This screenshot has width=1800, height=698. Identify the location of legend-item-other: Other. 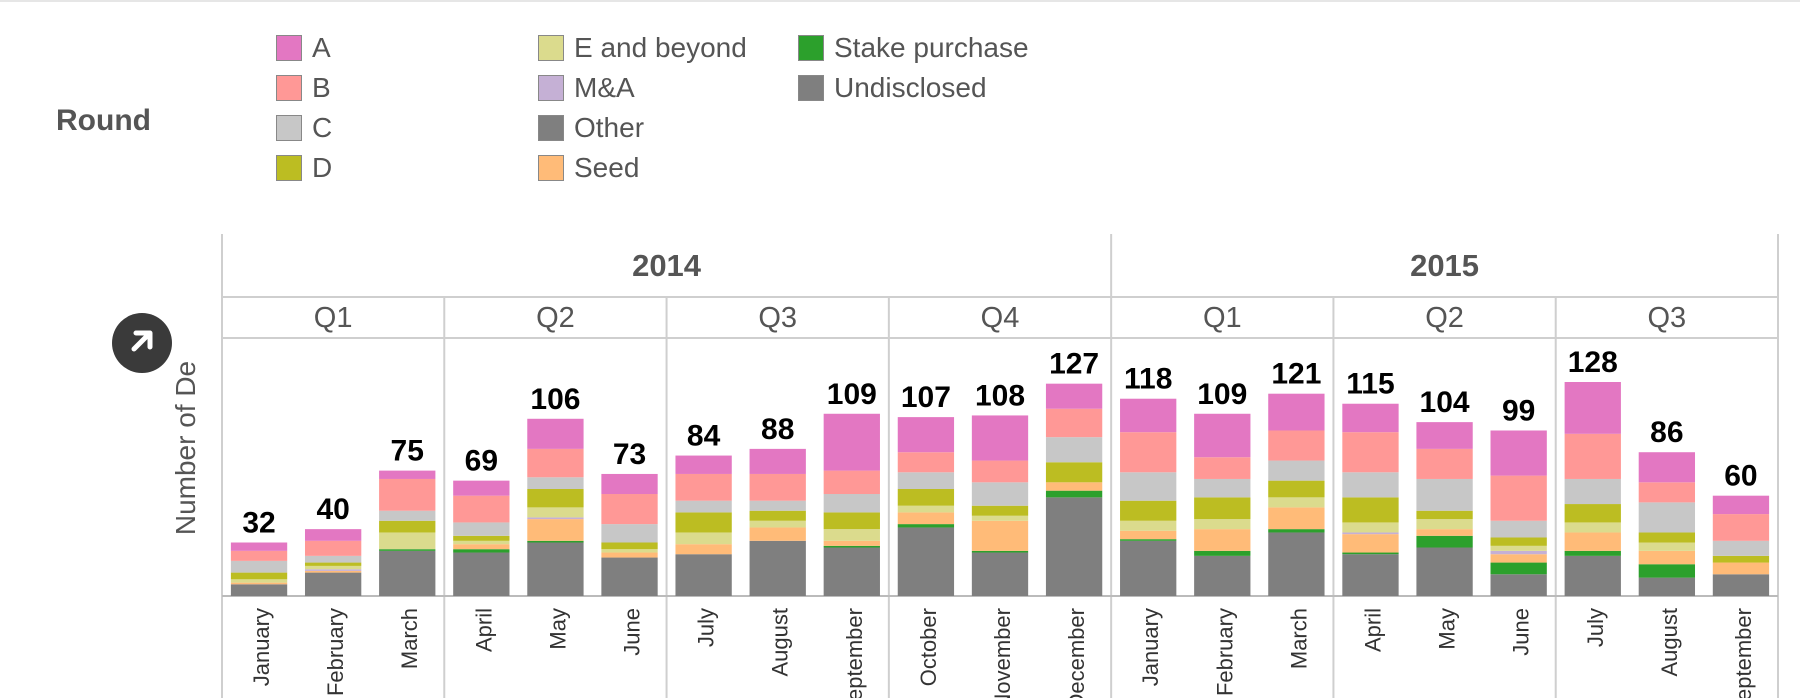
(591, 128).